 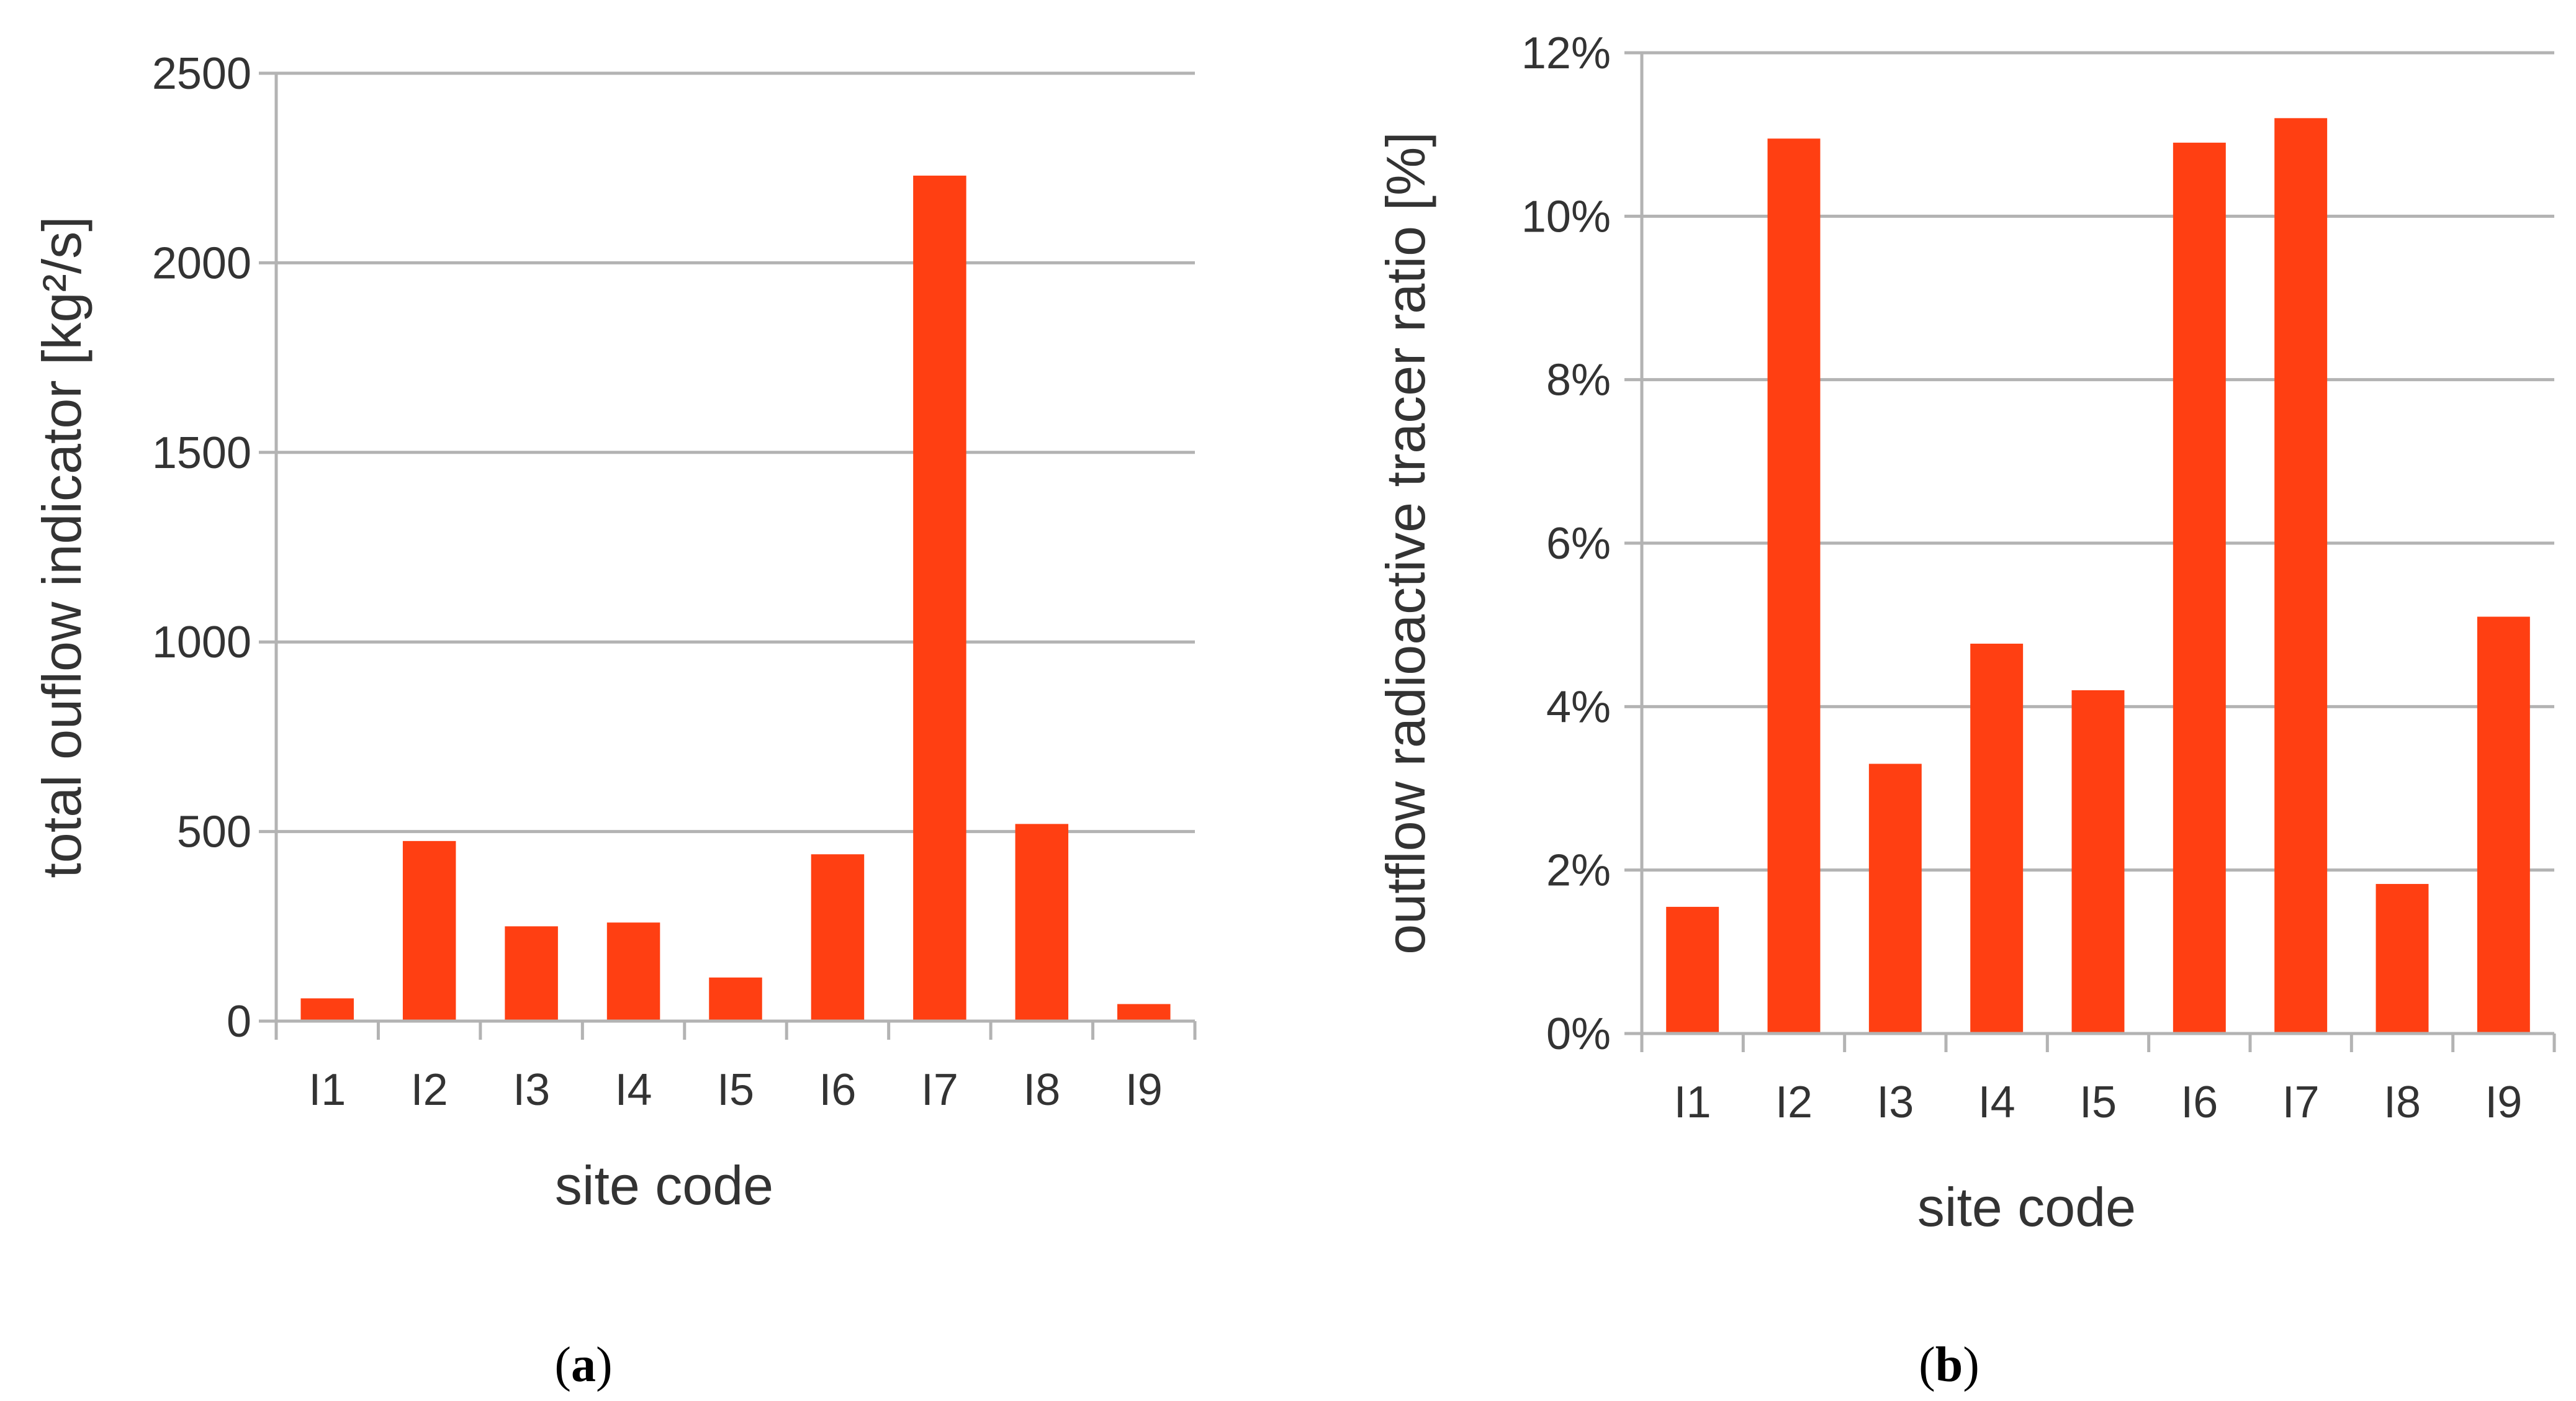 What do you see at coordinates (1566, 216) in the screenshot?
I see `y-tick-label: 10%` at bounding box center [1566, 216].